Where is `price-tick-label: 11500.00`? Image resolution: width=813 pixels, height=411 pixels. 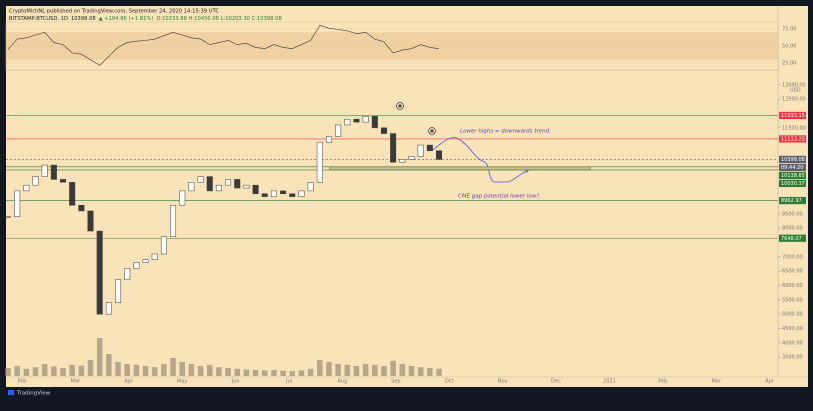
price-tick-label: 11500.00 is located at coordinates (794, 128).